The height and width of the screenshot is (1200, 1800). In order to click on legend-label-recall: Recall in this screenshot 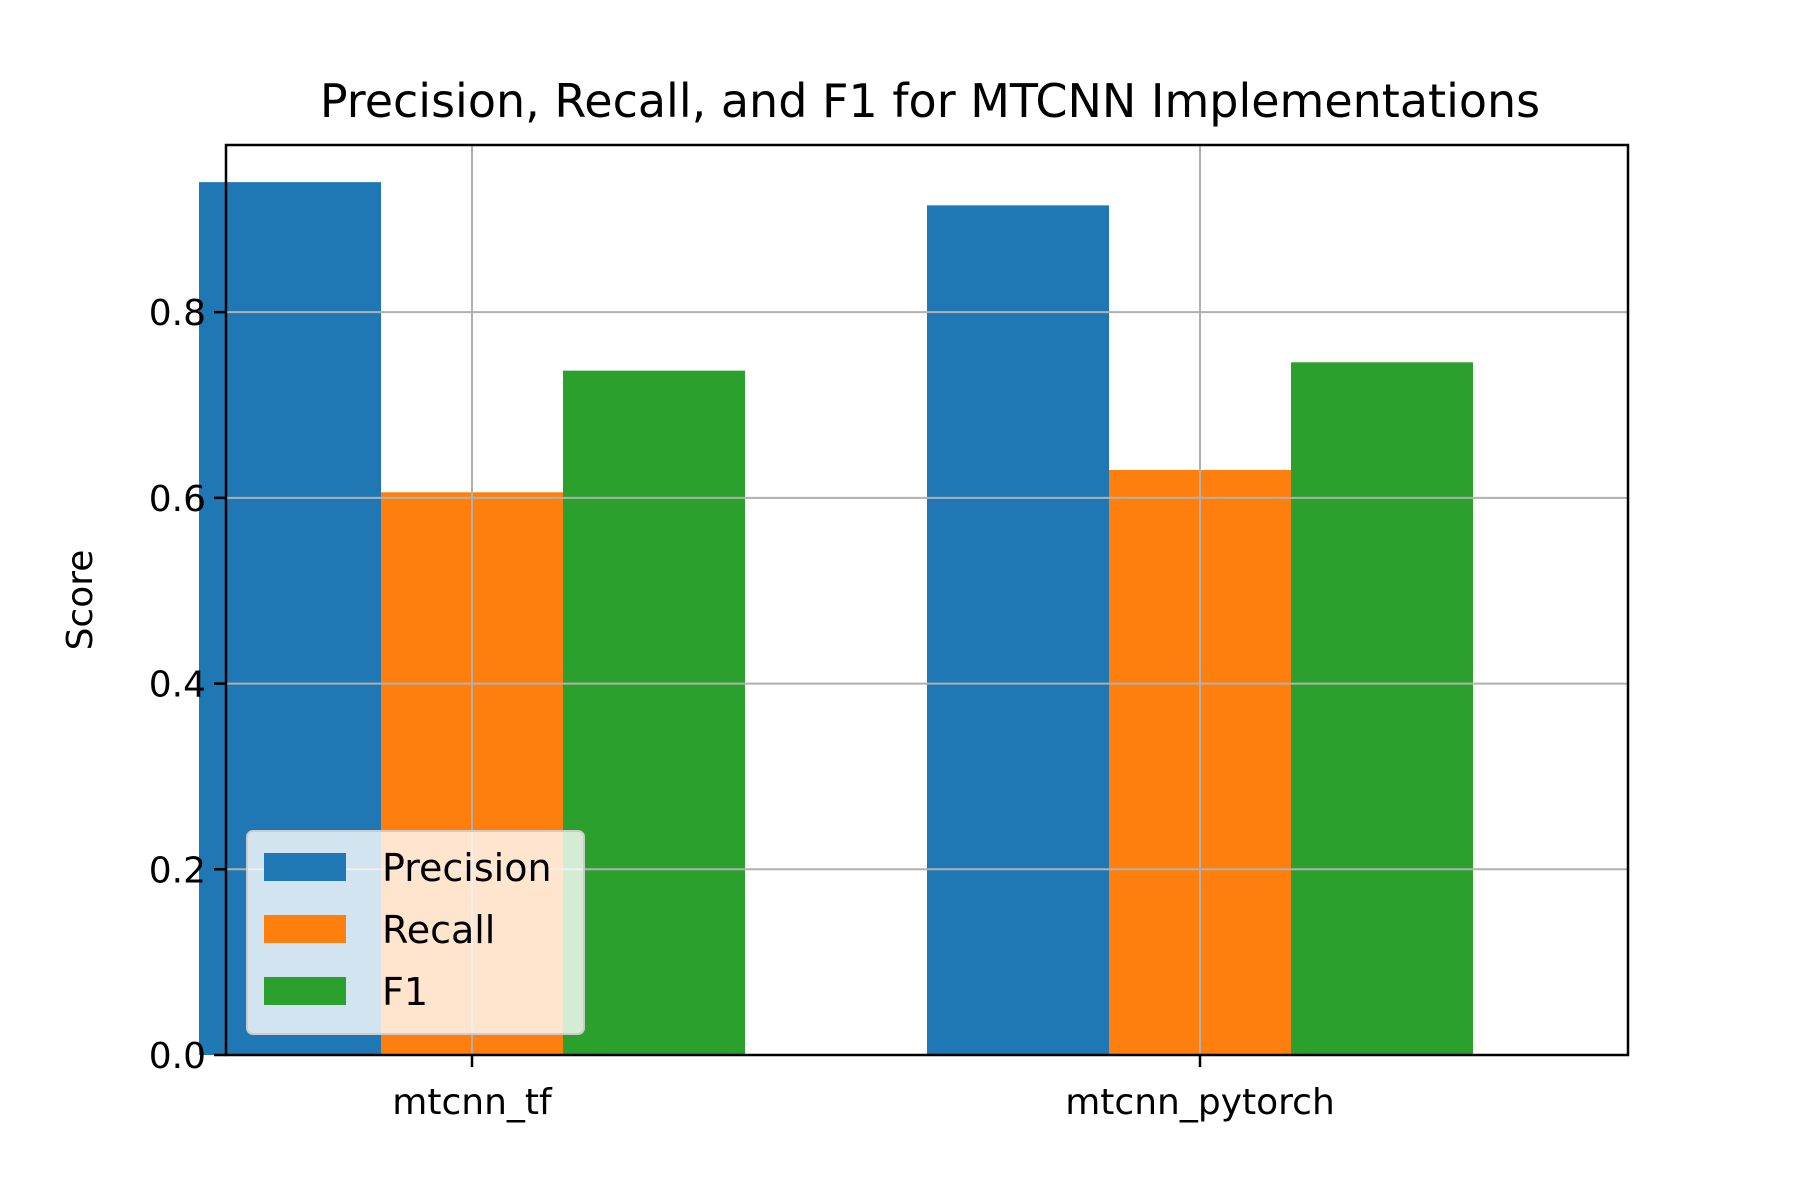, I will do `click(438, 930)`.